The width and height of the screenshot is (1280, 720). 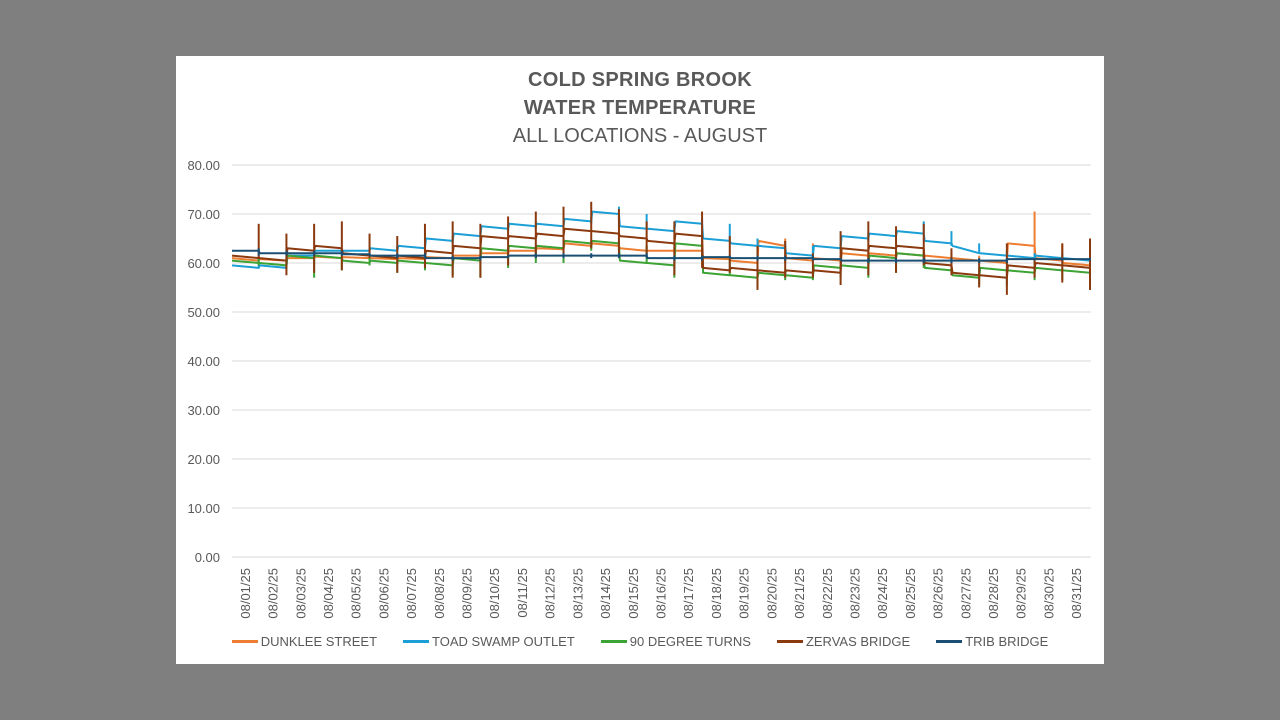 I want to click on chart-title: COLD SPRING BROOK, so click(x=640, y=80).